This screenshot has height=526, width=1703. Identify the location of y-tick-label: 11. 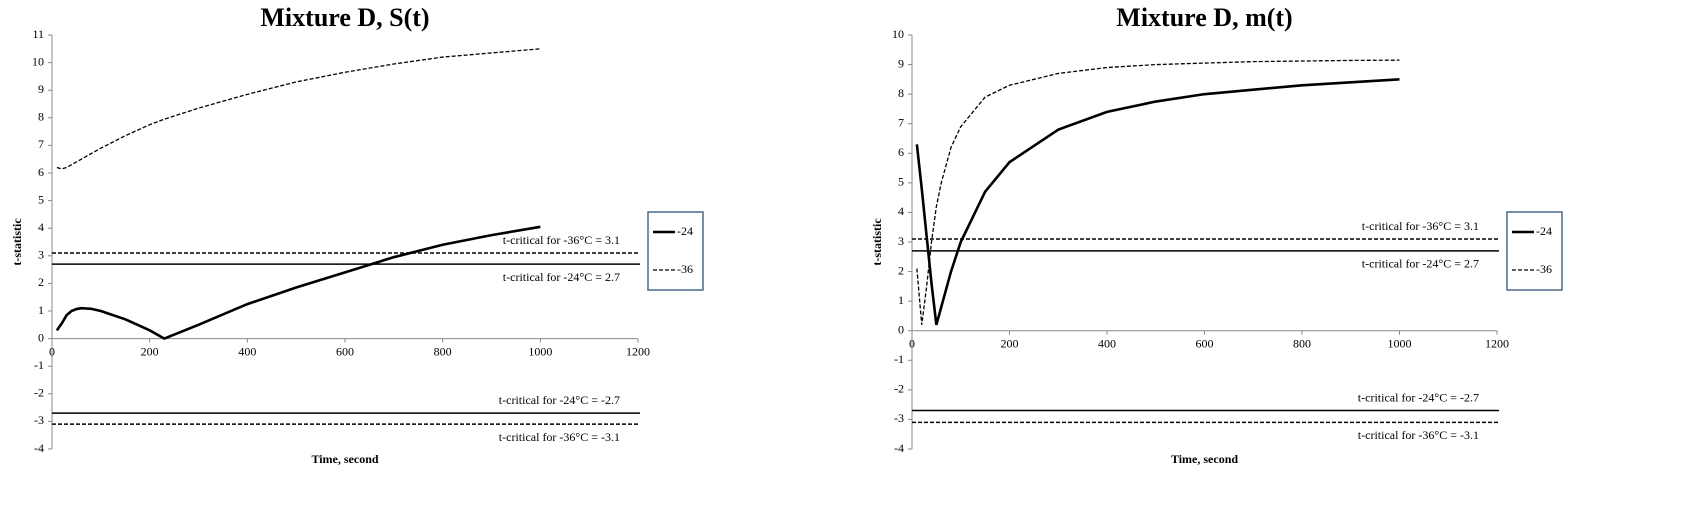
(38, 34).